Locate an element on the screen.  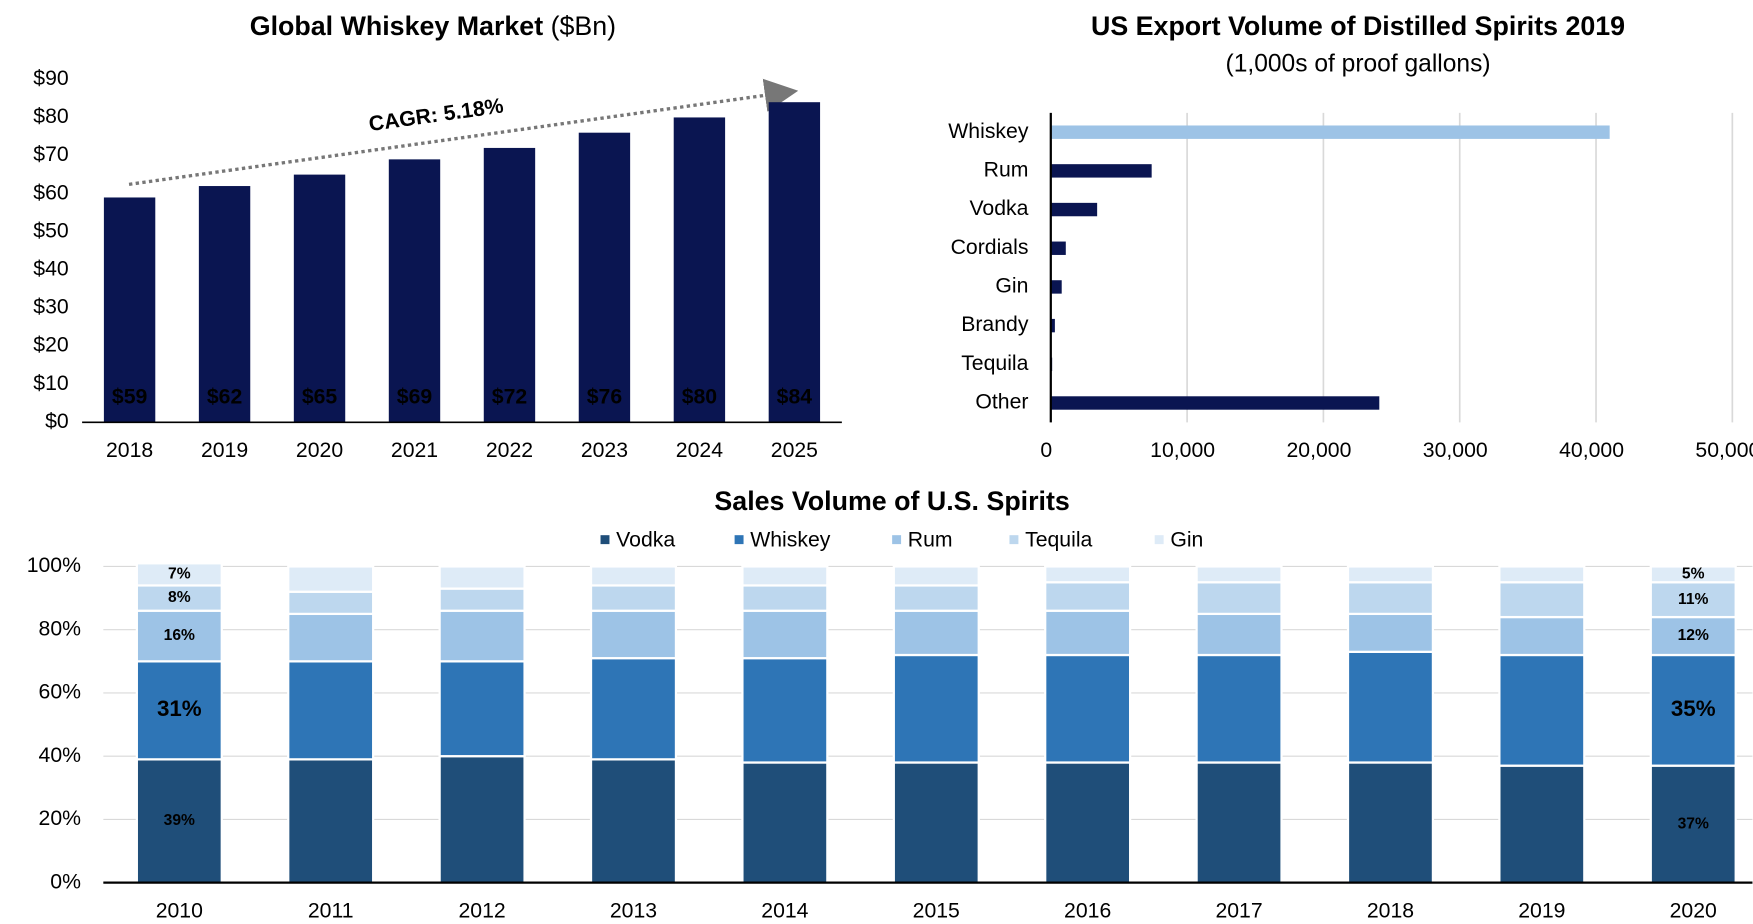
legend-label: Rum is located at coordinates (930, 539).